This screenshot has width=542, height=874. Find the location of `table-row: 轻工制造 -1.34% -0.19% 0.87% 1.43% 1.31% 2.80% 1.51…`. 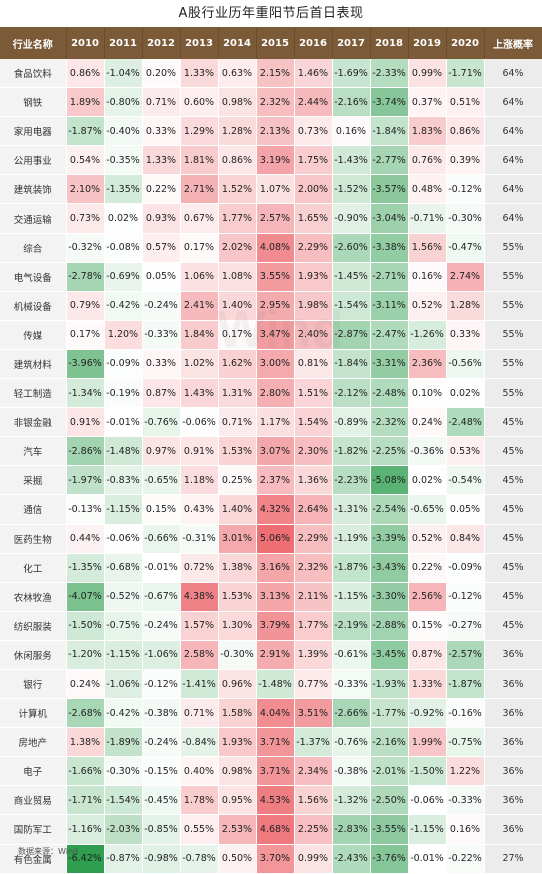

table-row: 轻工制造 -1.34% -0.19% 0.87% 1.43% 1.31% 2.80% 1.51… is located at coordinates (271, 393).